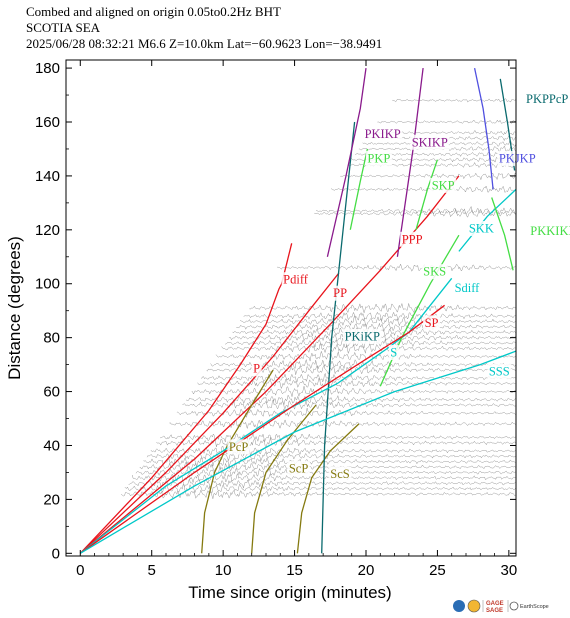  I want to click on phase-label-sdiff: Sdiff, so click(468, 288).